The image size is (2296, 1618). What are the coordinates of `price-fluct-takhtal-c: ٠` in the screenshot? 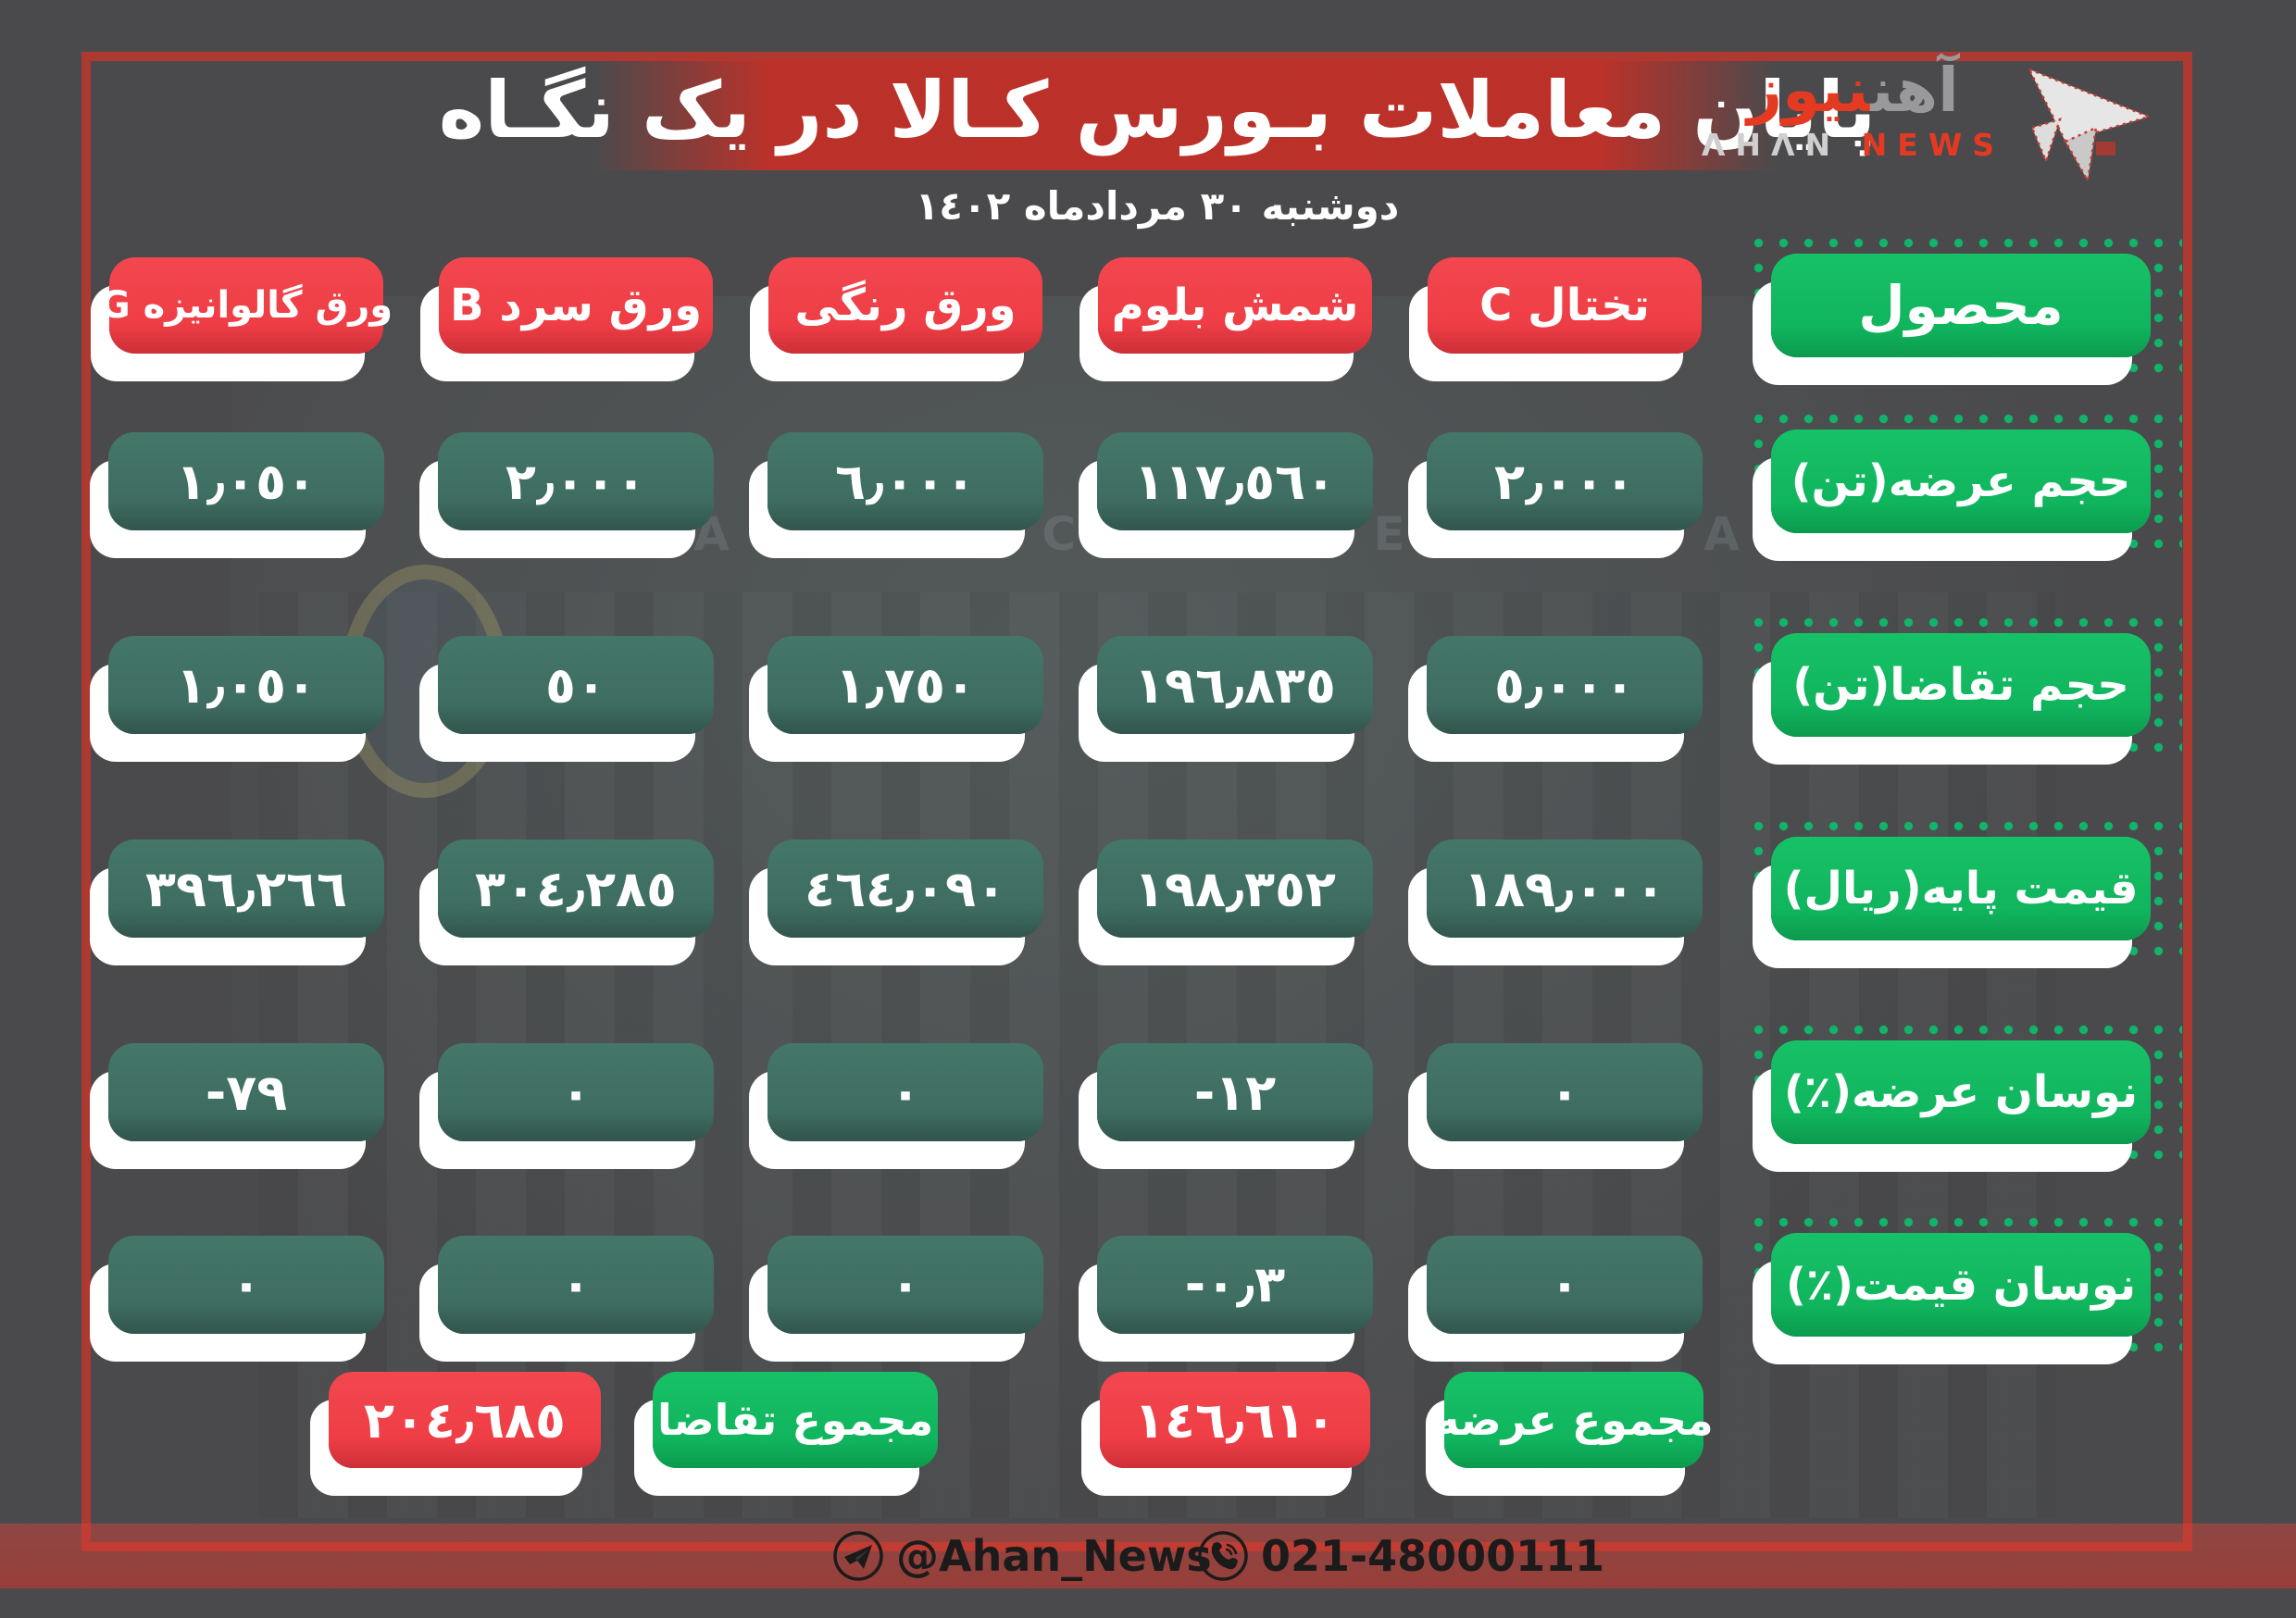 It's located at (1565, 1284).